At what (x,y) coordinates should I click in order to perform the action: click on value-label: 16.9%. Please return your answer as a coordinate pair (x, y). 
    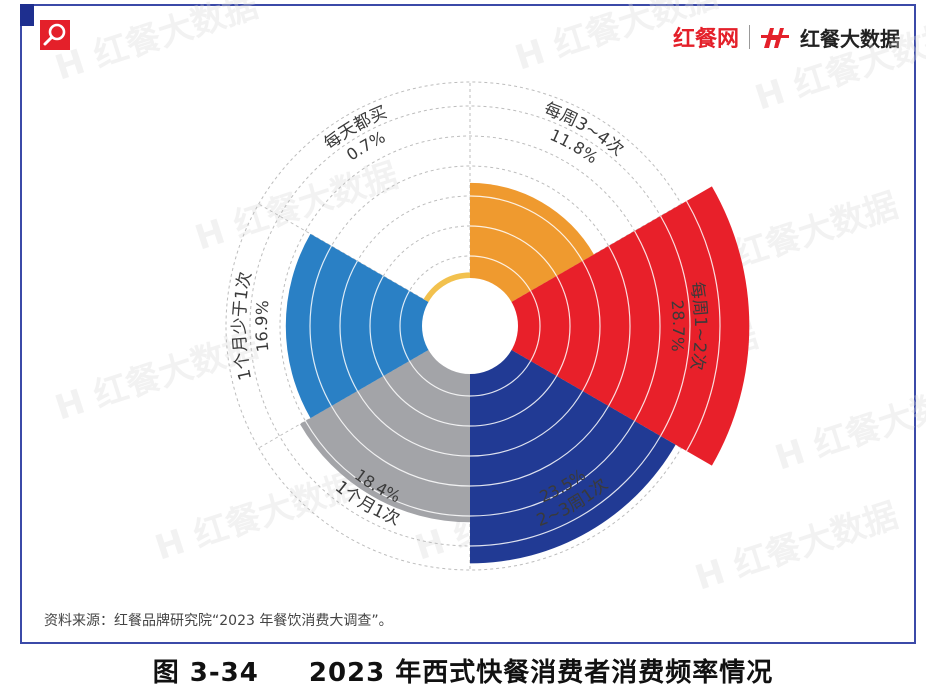
    Looking at the image, I should click on (262, 326).